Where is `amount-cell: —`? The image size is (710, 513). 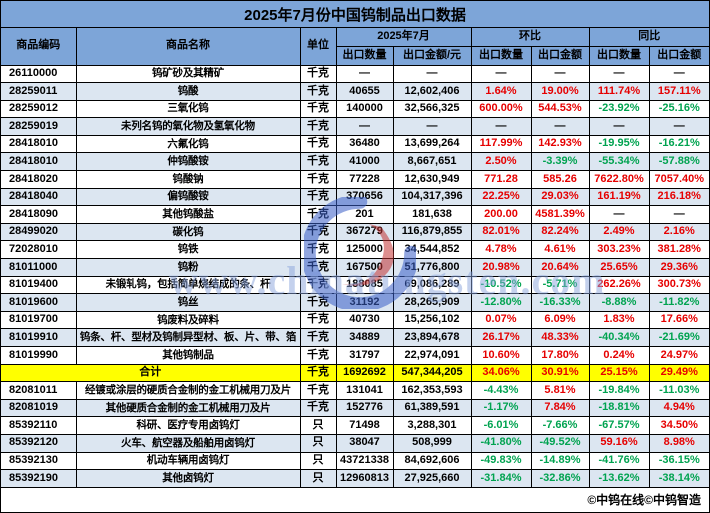
amount-cell: — is located at coordinates (432, 126).